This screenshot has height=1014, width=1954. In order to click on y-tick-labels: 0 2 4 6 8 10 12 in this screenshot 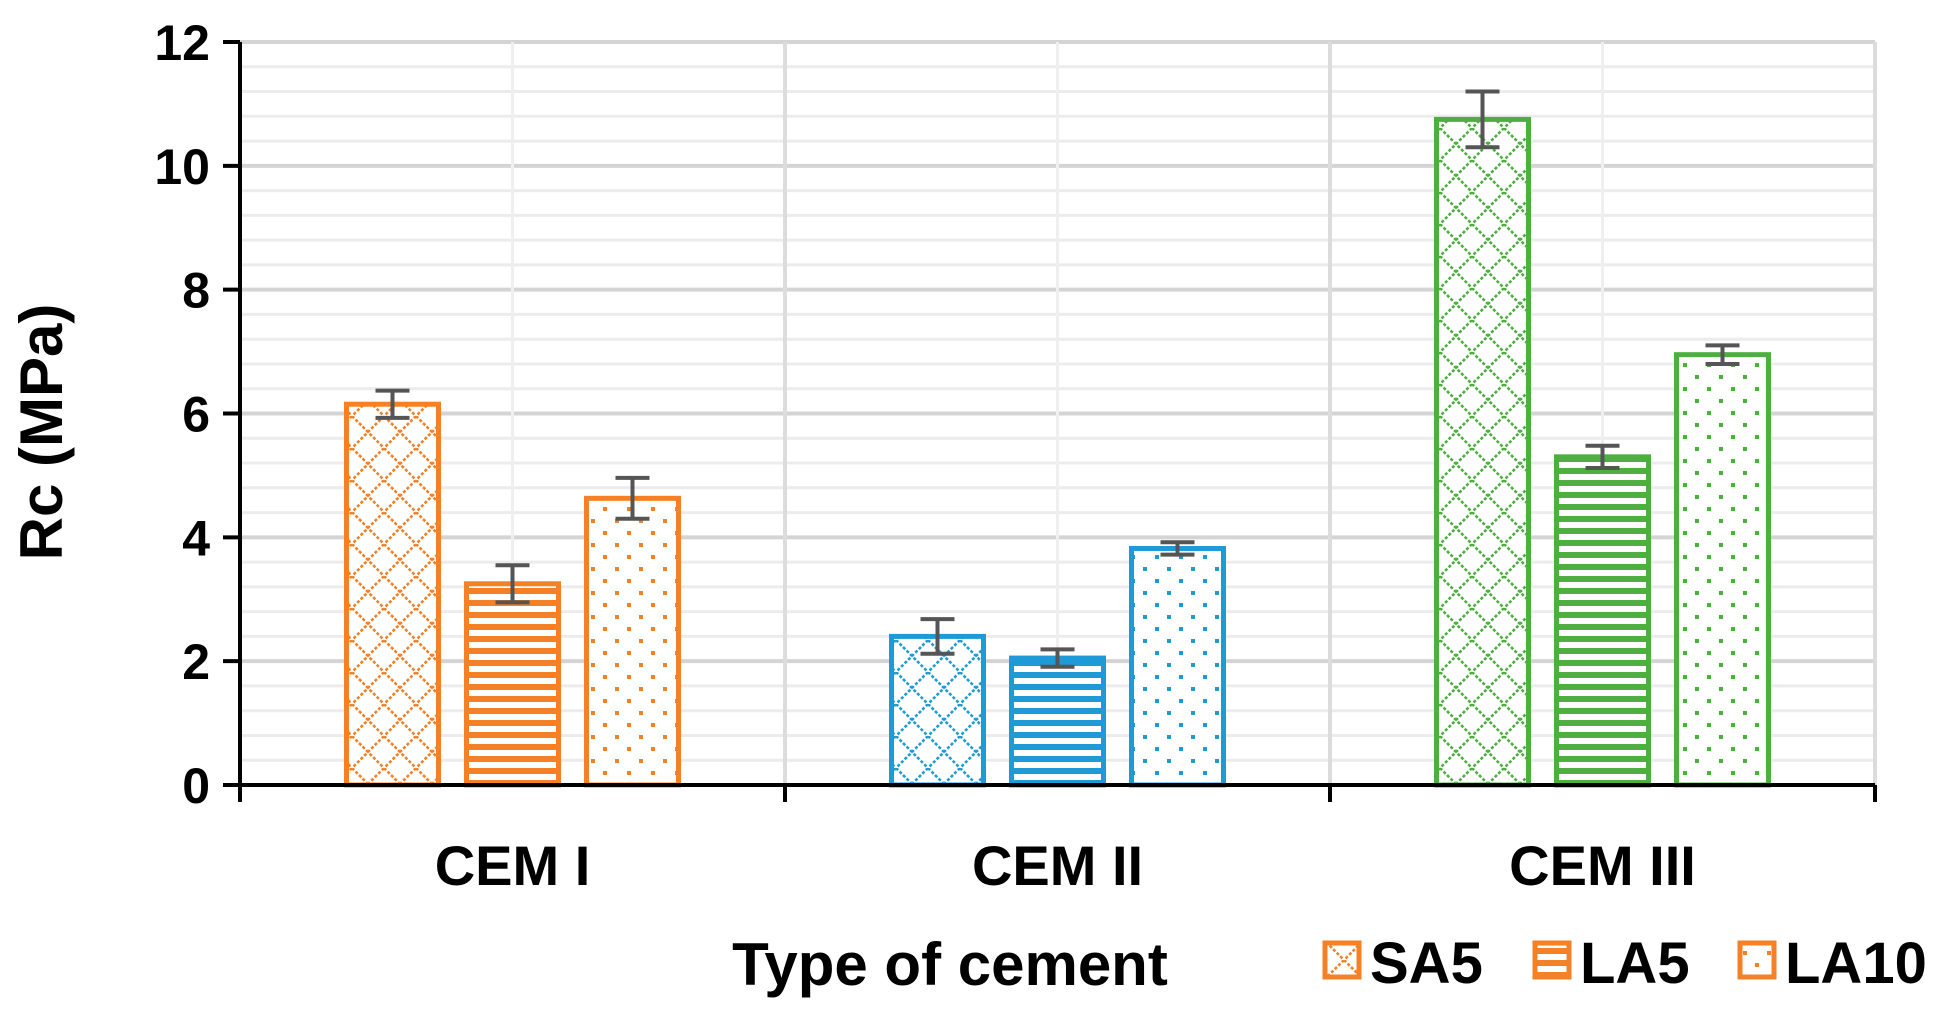, I will do `click(182, 414)`.